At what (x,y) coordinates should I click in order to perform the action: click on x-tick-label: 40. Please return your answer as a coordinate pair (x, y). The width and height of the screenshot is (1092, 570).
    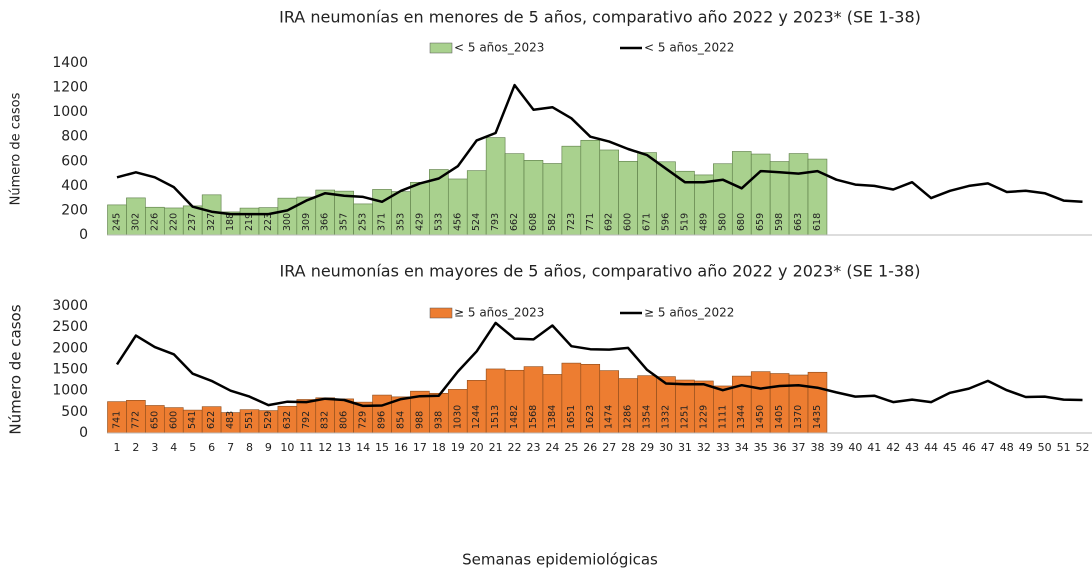
    Looking at the image, I should click on (855, 447).